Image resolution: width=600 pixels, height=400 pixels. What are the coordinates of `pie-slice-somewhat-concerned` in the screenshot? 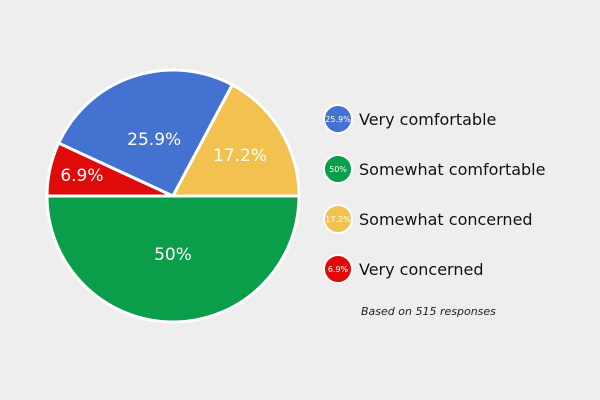 It's located at (236, 140).